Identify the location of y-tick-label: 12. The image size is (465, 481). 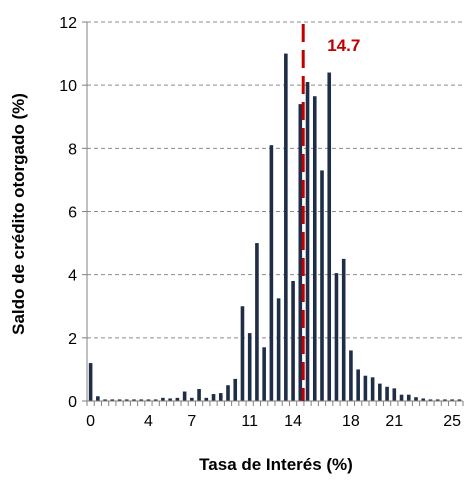
(68, 23).